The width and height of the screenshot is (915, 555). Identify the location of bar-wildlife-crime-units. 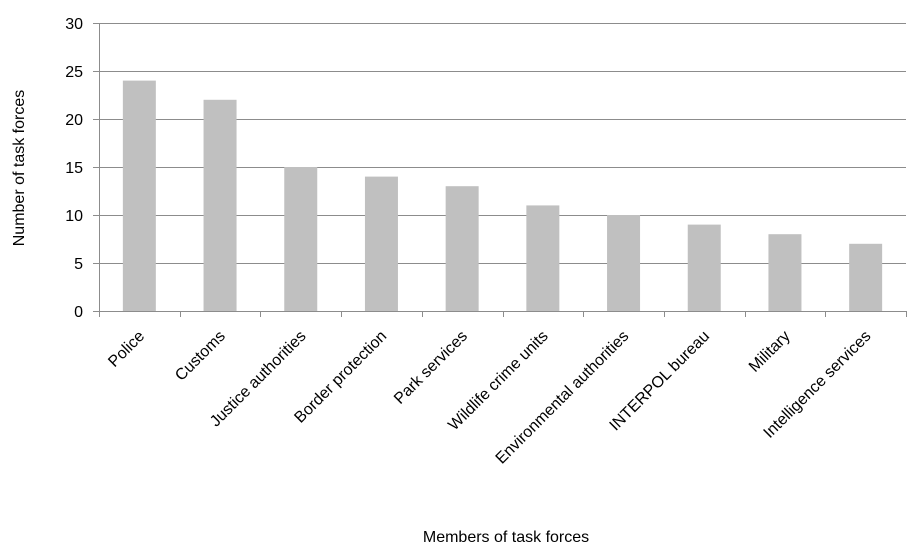
(543, 258).